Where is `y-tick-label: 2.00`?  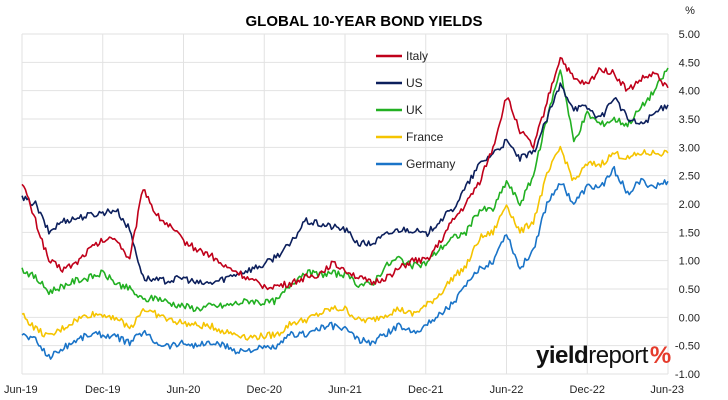
y-tick-label: 2.00 is located at coordinates (689, 205).